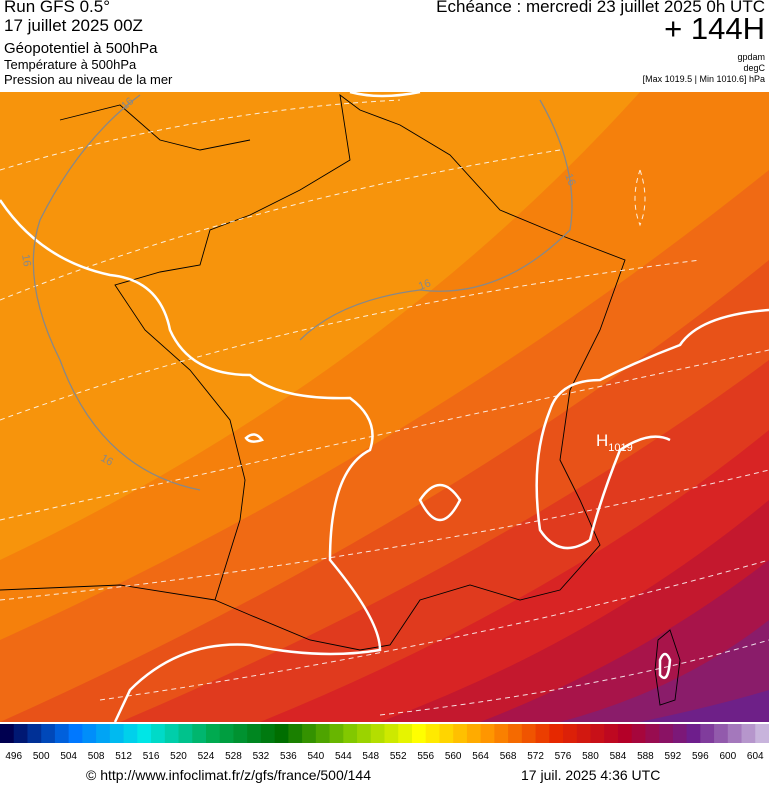  I want to click on scale-label: 564, so click(480, 756).